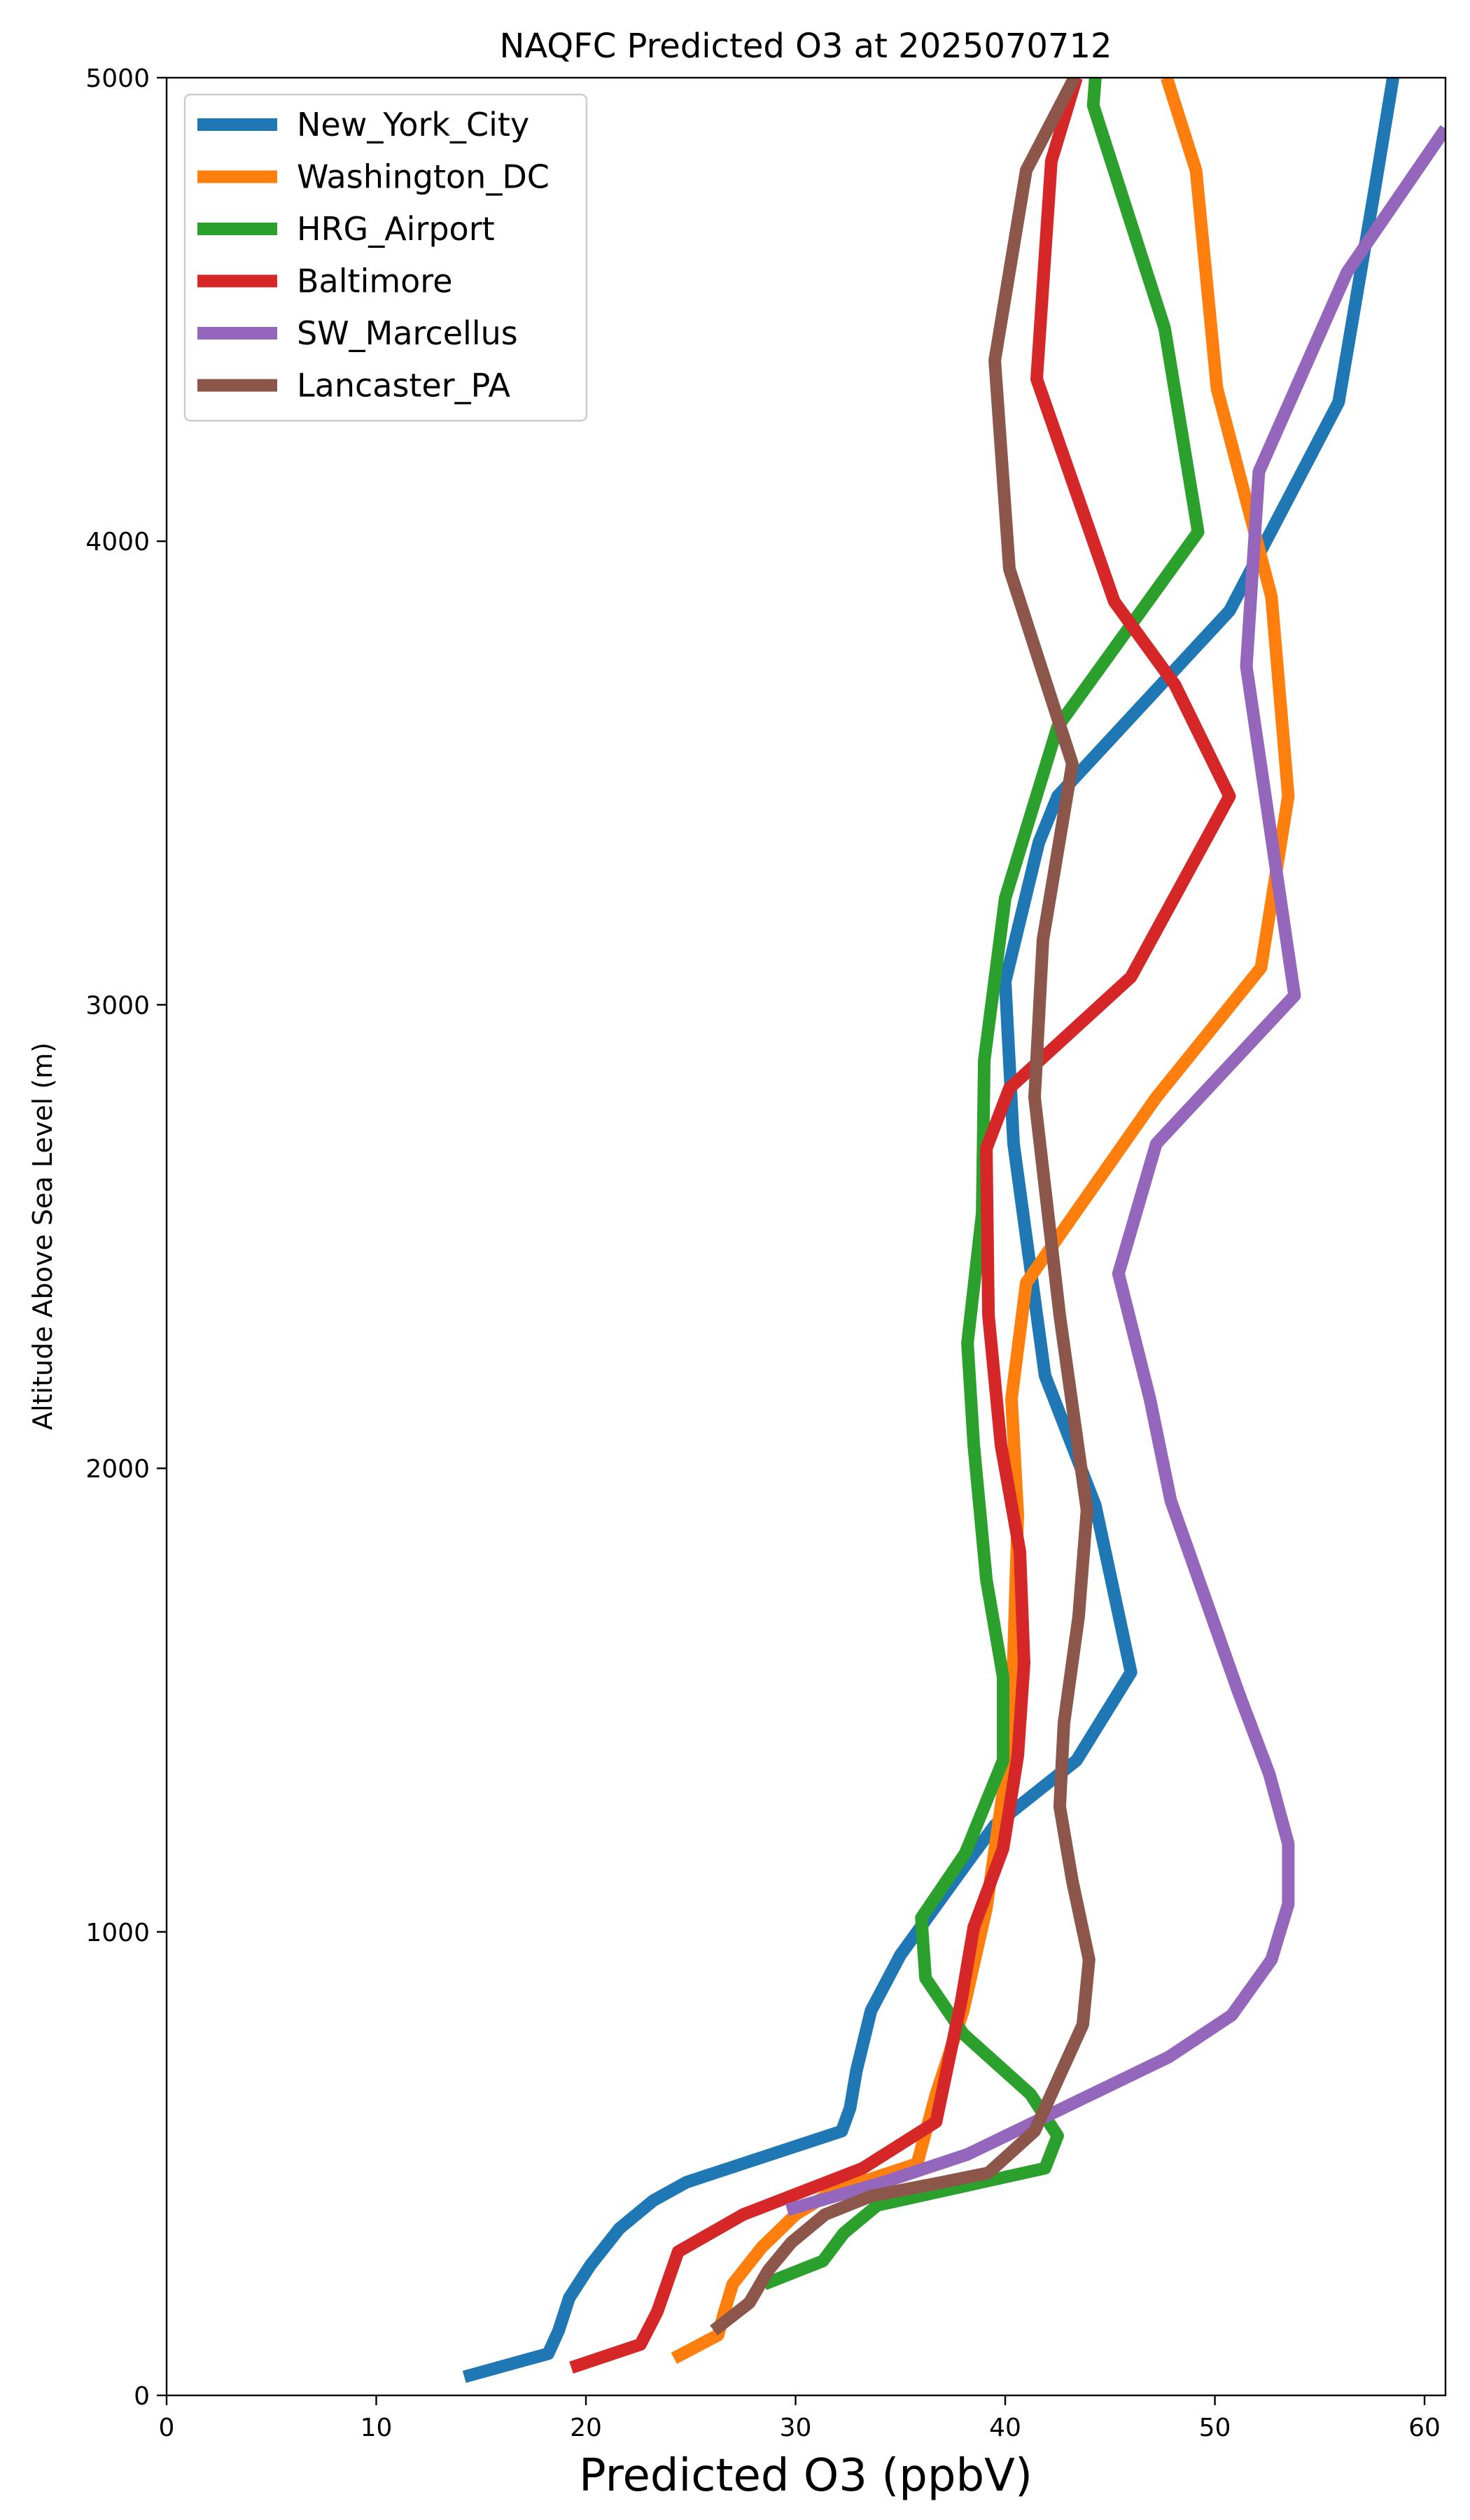 The height and width of the screenshot is (2520, 1470). What do you see at coordinates (117, 1005) in the screenshot?
I see `y-tick-label: 3000` at bounding box center [117, 1005].